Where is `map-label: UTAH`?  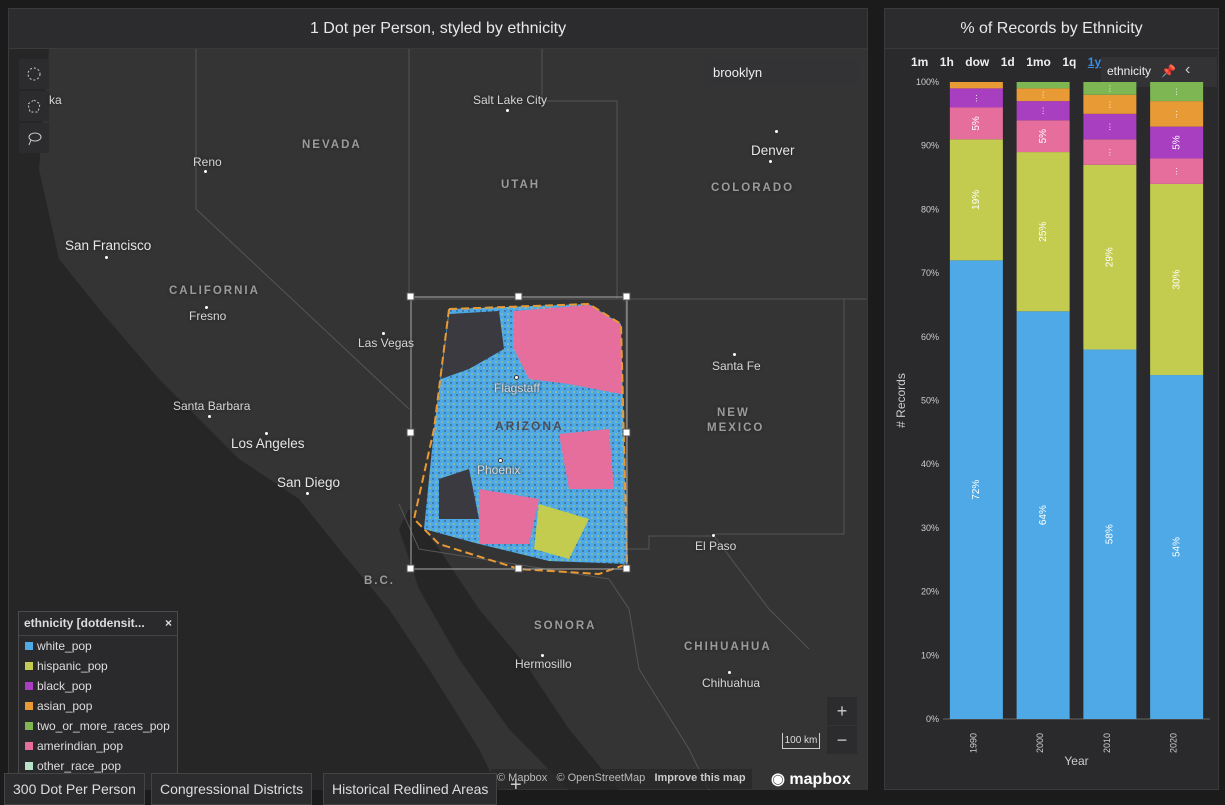
map-label: UTAH is located at coordinates (521, 185).